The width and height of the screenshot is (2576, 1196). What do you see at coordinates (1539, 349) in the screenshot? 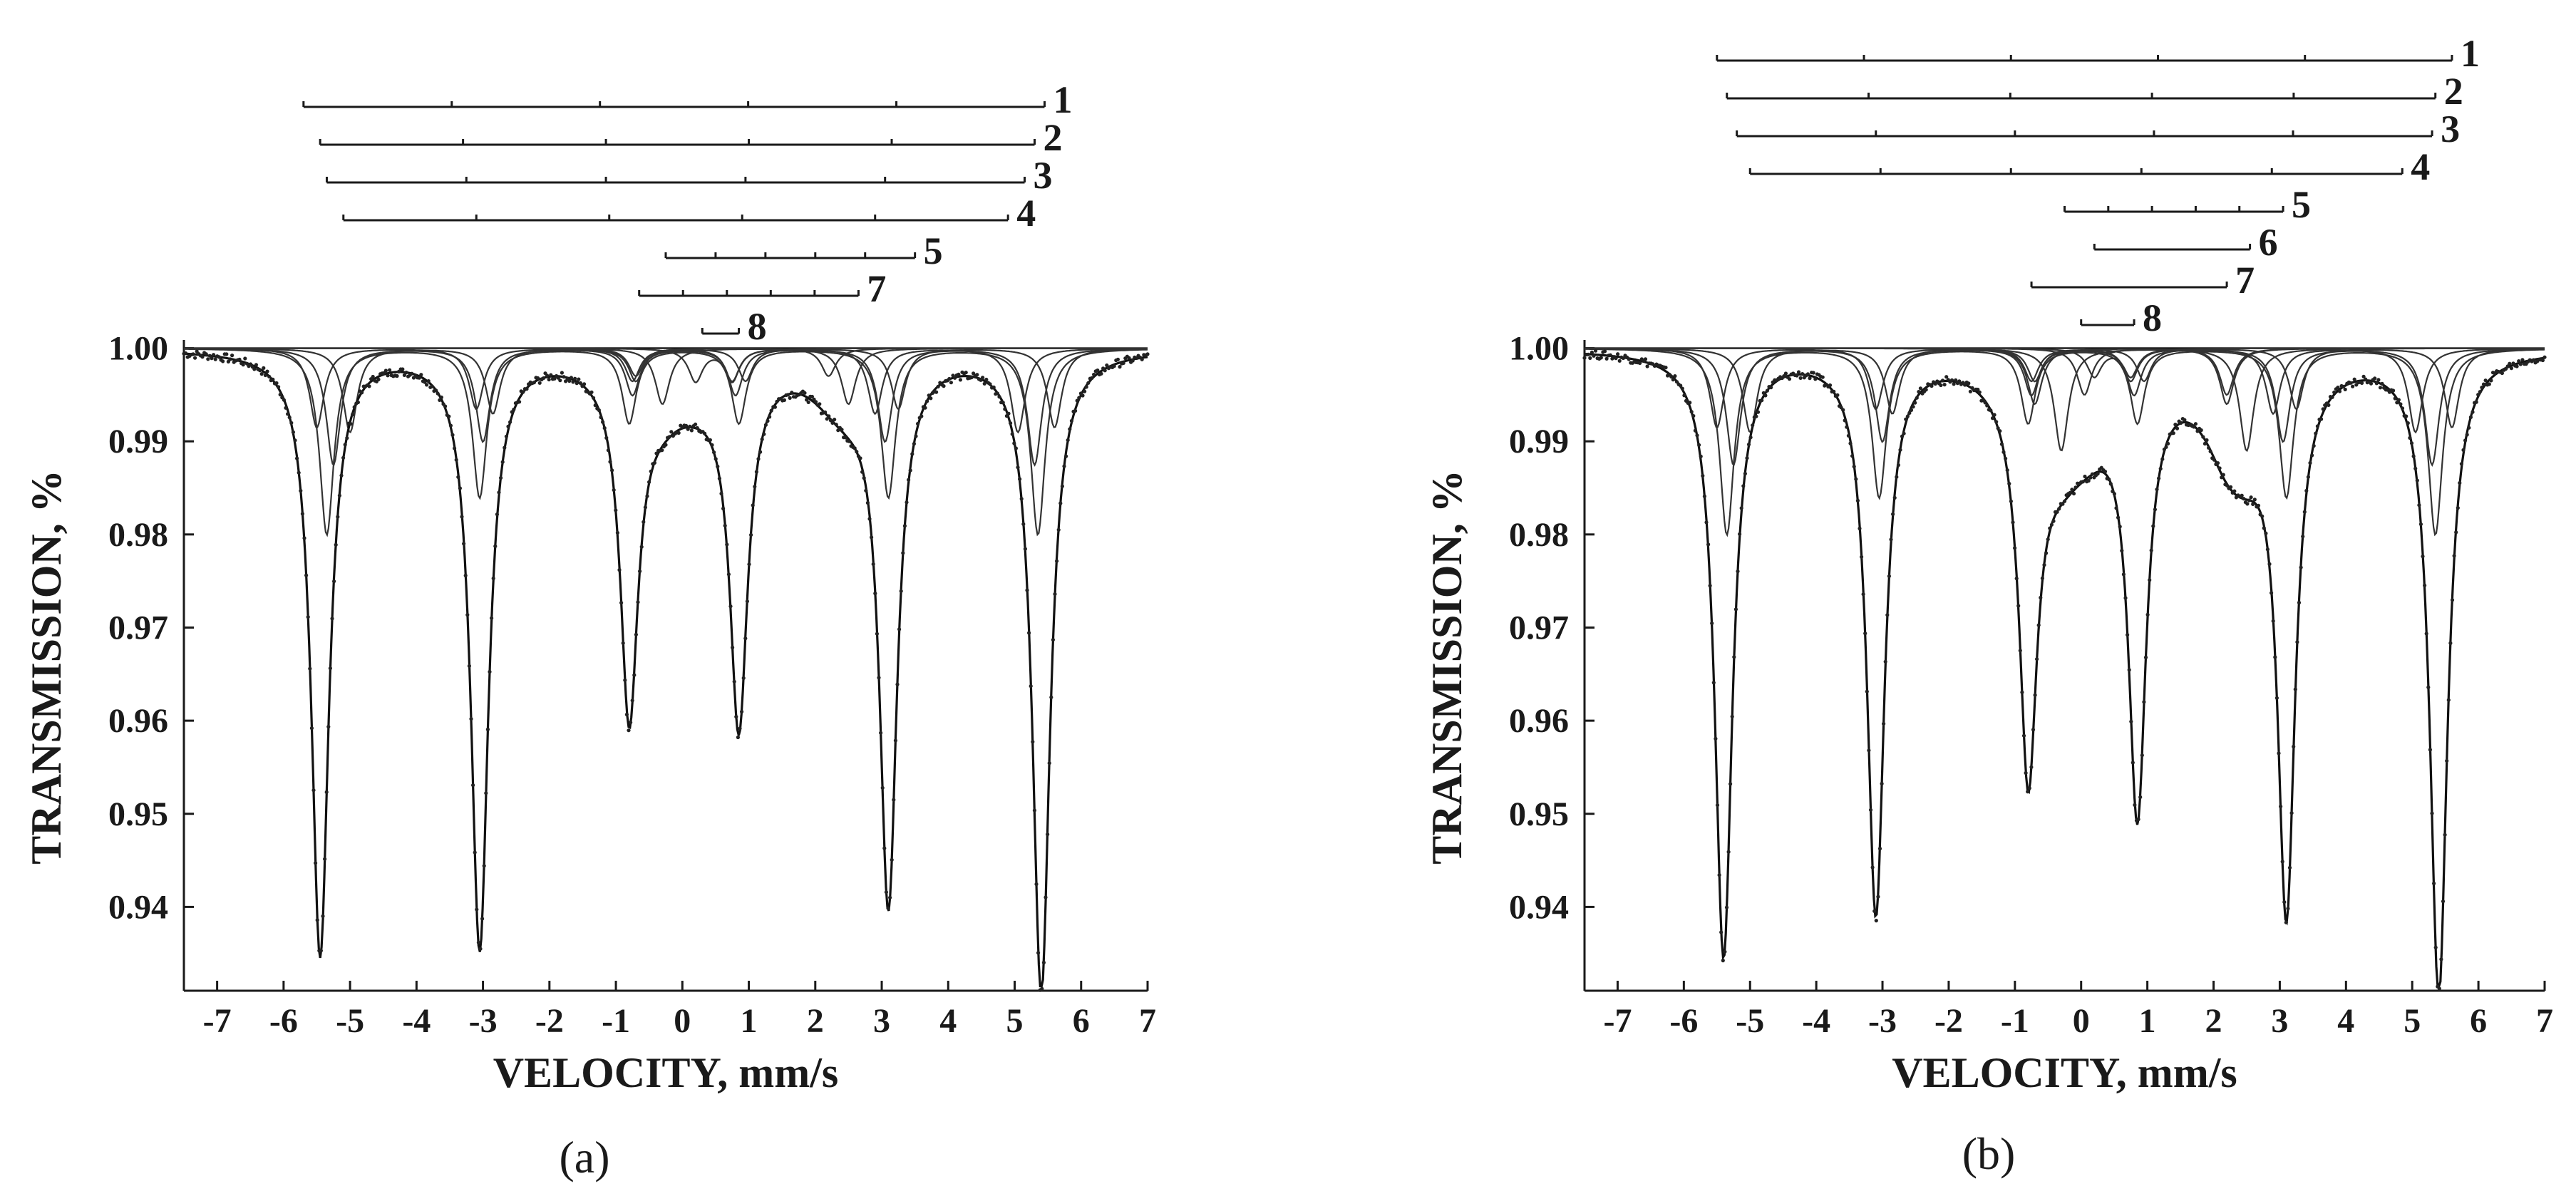
I see `y-tick-label: 1.00` at bounding box center [1539, 349].